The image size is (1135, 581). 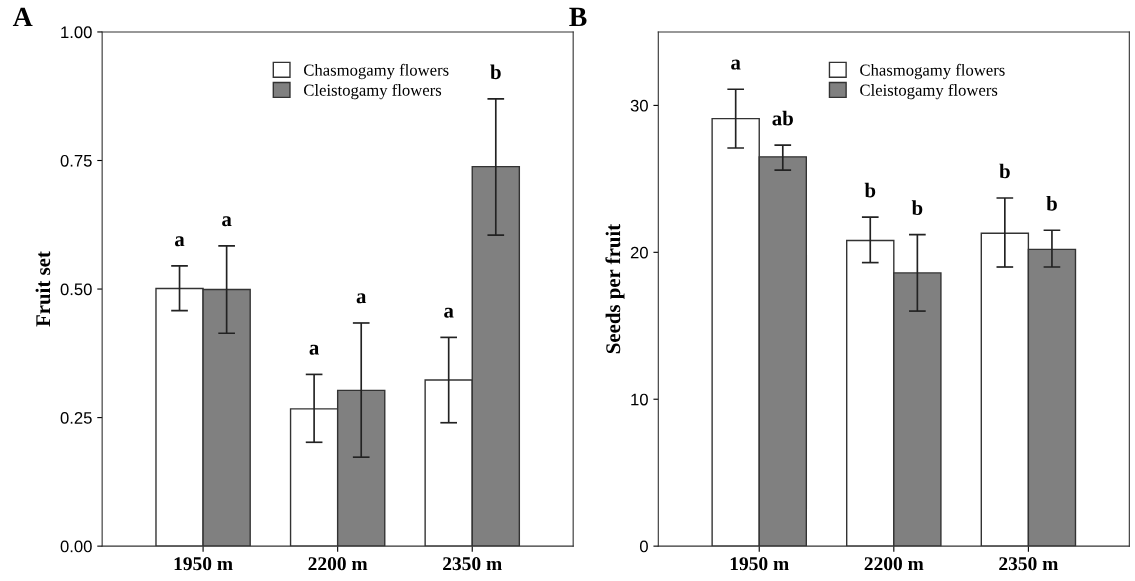 I want to click on chart-title: A, so click(x=22, y=17).